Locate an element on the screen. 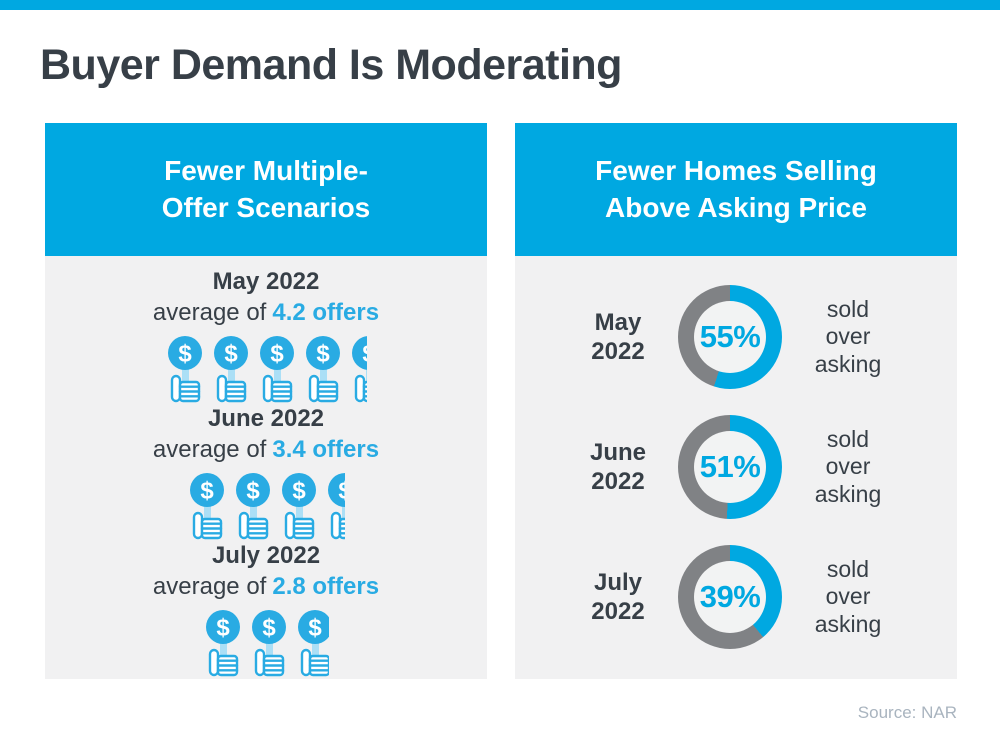  offer-row-july: July 2022 average of 2.8 offers $ is located at coordinates (266, 610).